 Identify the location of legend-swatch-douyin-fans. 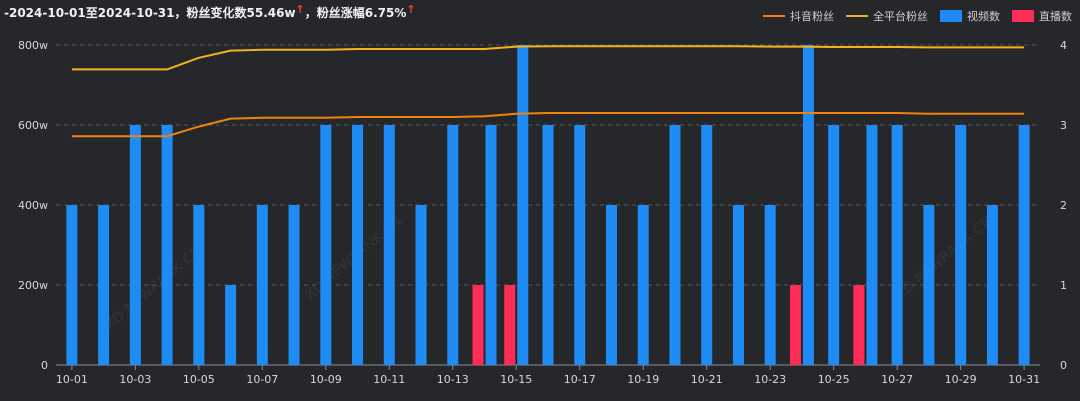
(774, 16).